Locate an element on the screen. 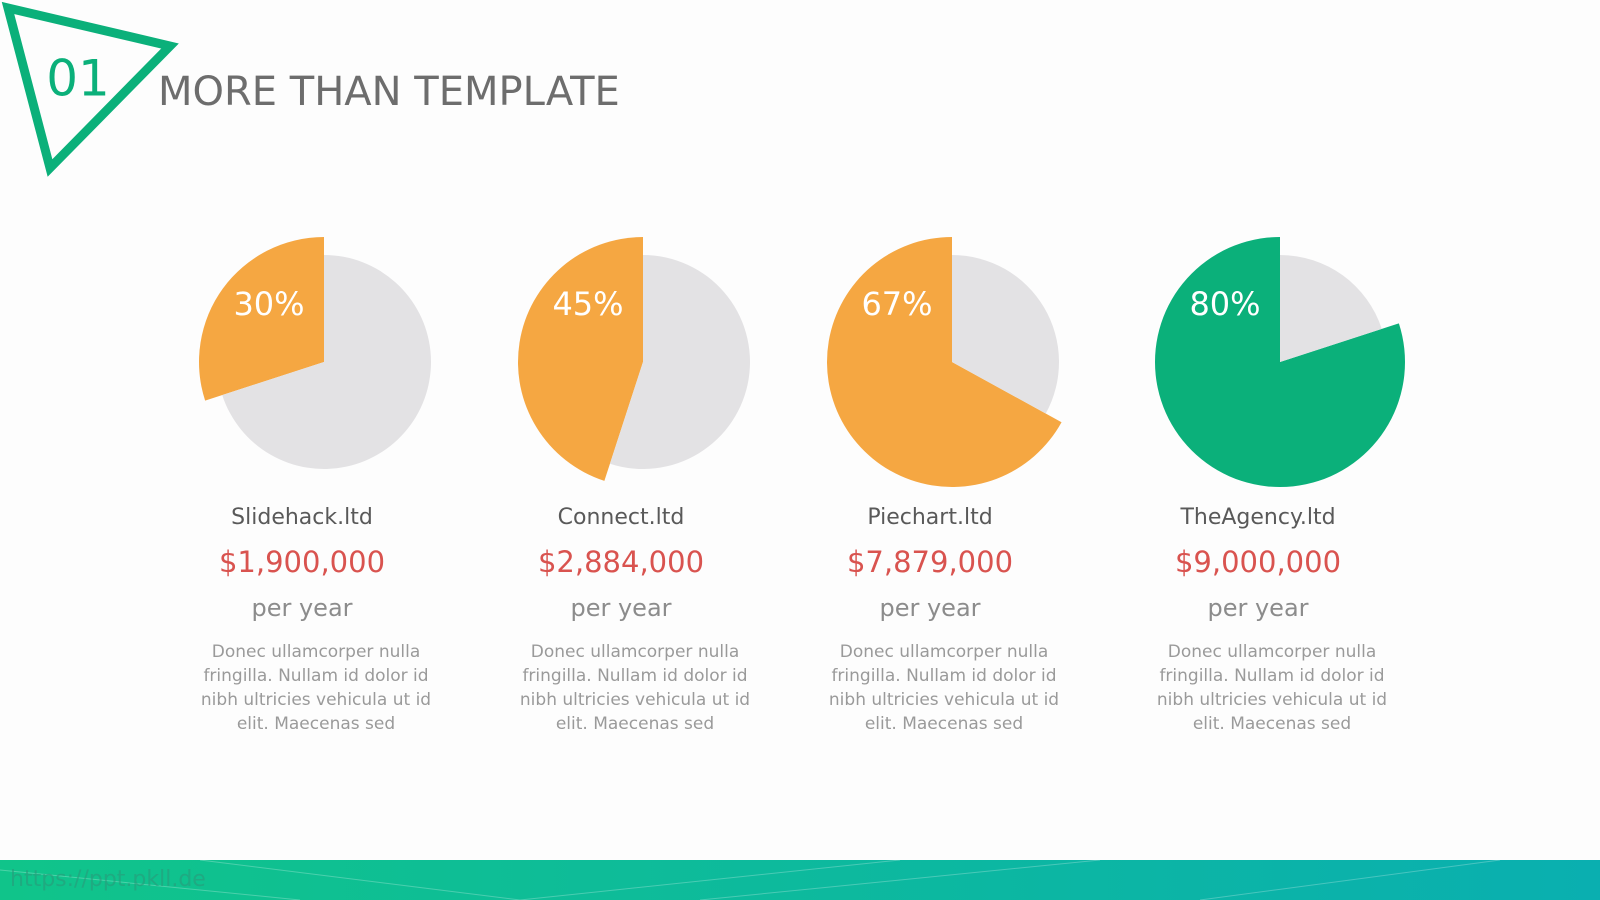 This screenshot has height=900, width=1600. value-label: 80% is located at coordinates (1224, 304).